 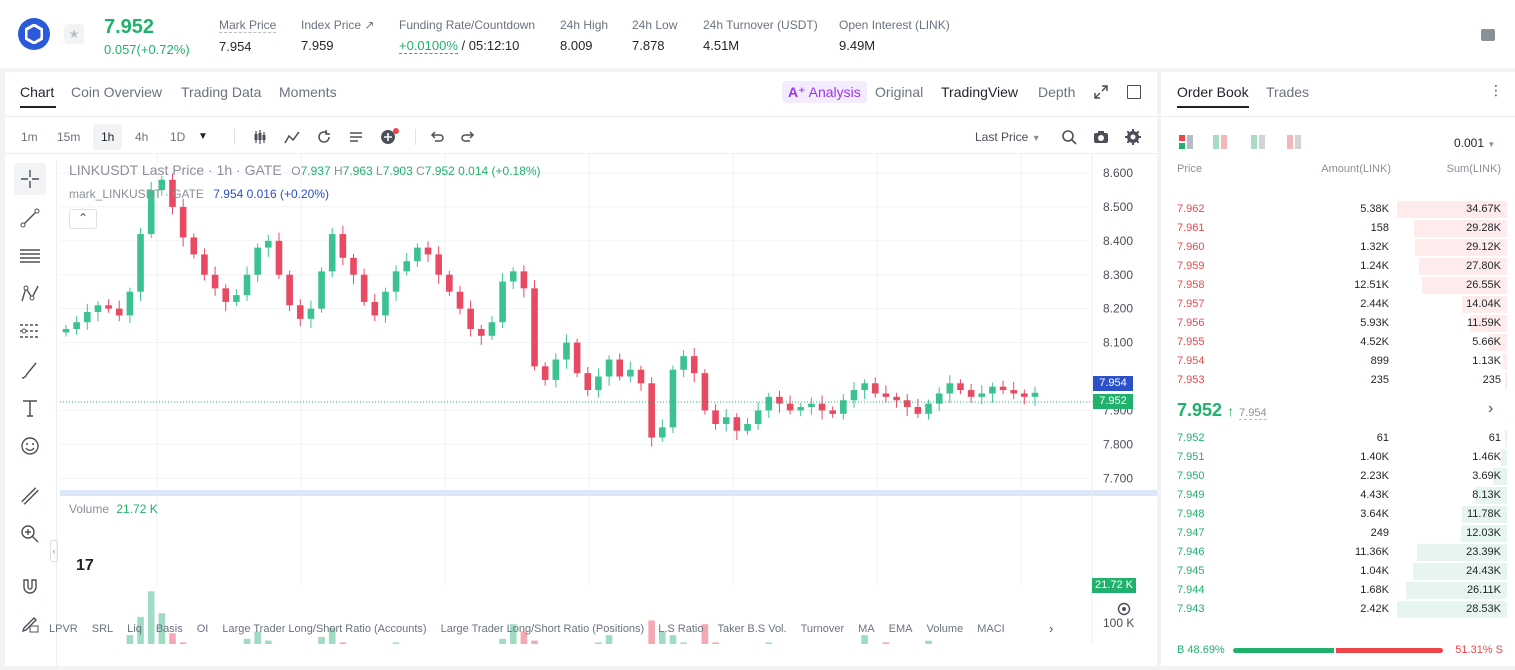 What do you see at coordinates (945, 629) in the screenshot?
I see `indicator-shortcut: Volume` at bounding box center [945, 629].